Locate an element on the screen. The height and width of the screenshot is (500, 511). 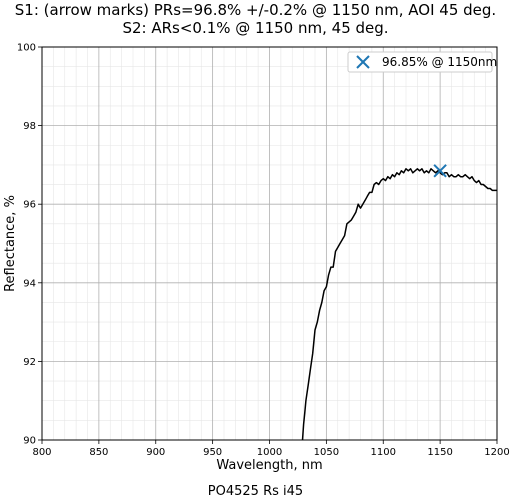
y-axis-label: Reflectance, % is located at coordinates (10, 243).